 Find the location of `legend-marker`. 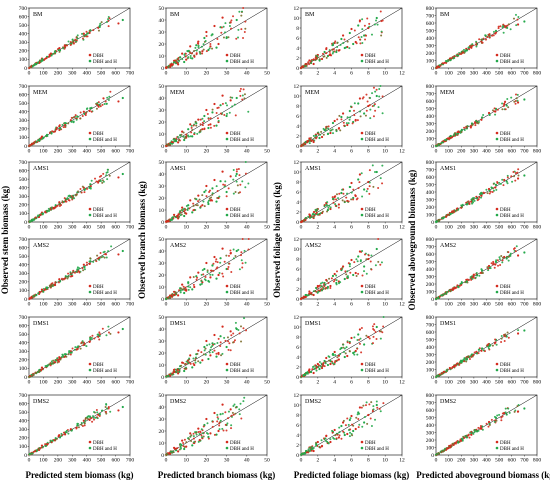

legend-marker is located at coordinates (497, 442).